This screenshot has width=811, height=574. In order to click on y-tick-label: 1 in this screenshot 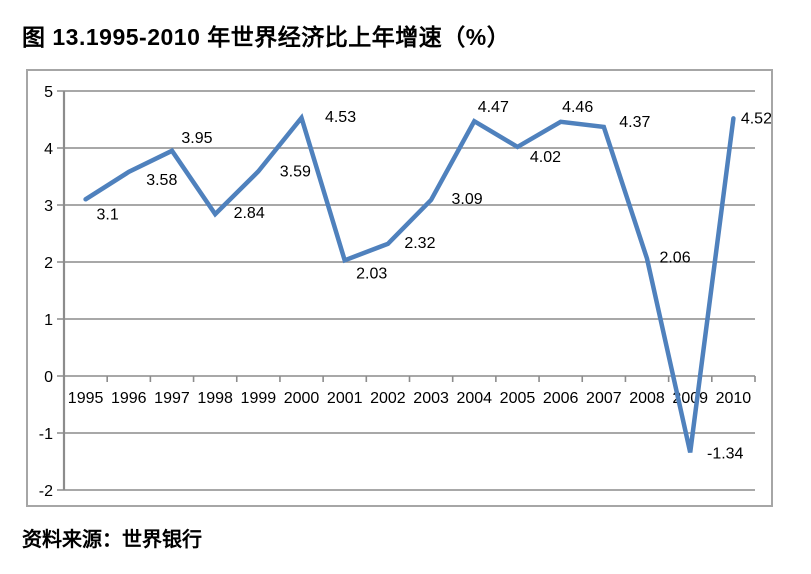, I will do `click(48, 320)`.